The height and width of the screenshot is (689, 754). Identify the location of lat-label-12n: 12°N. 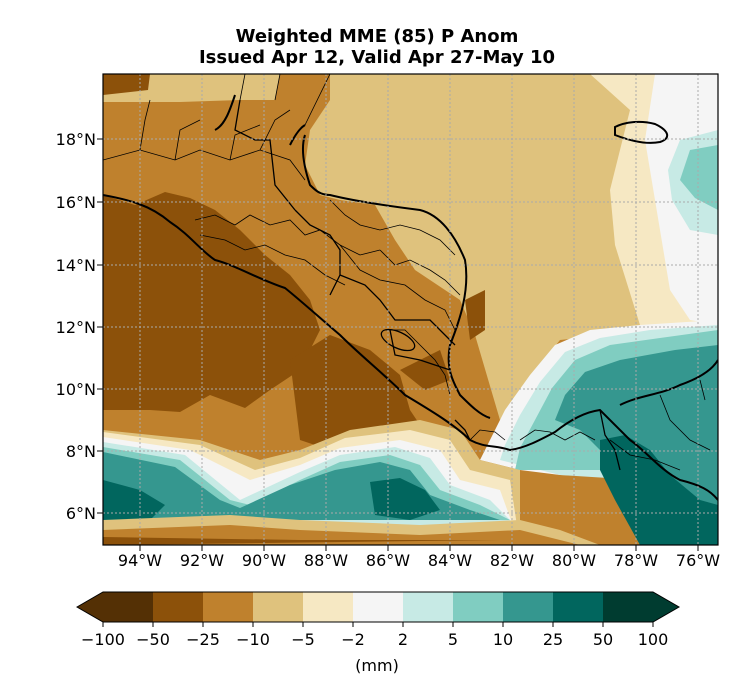
(76, 327).